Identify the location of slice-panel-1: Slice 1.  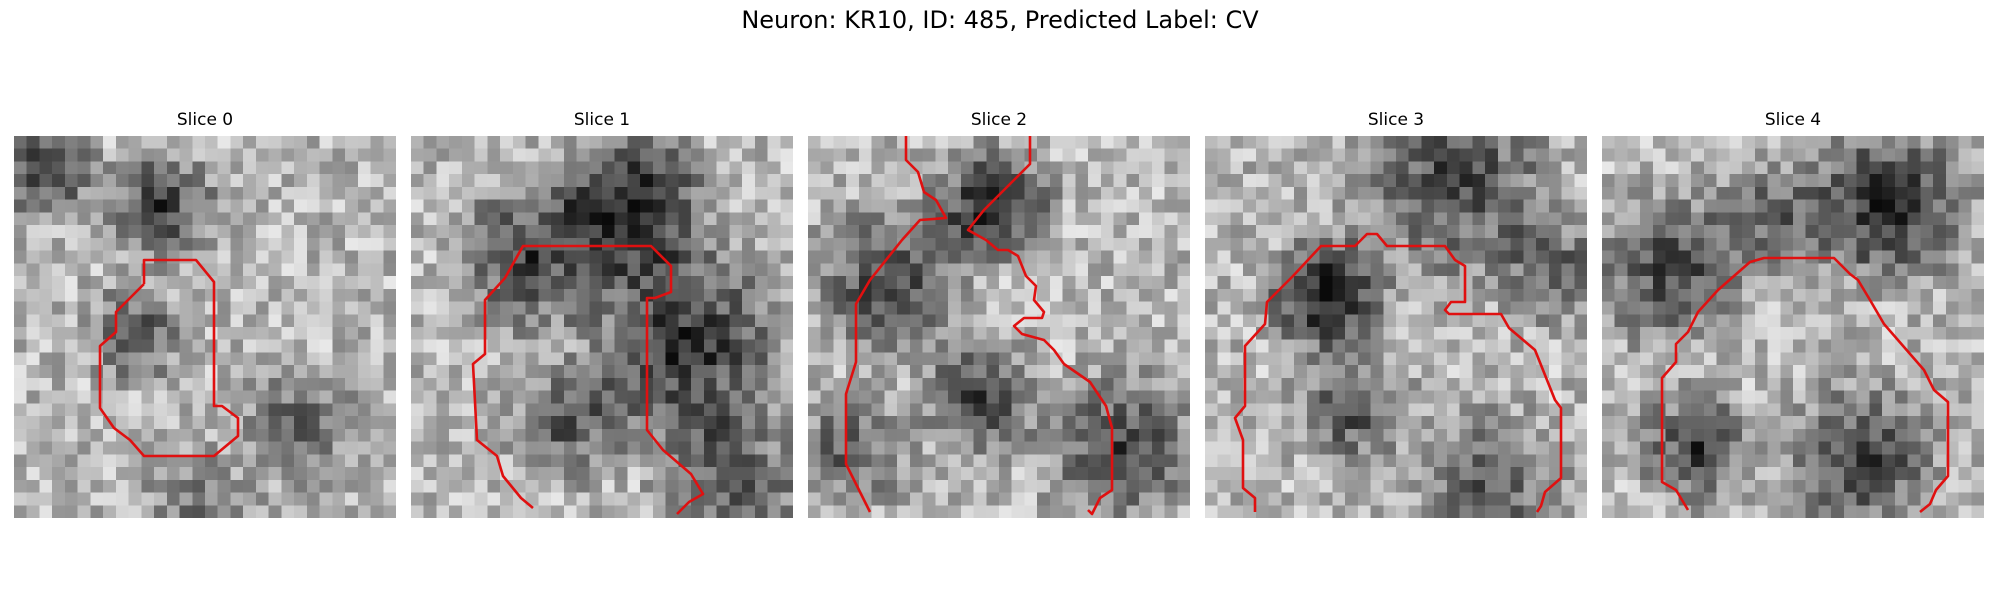
(602, 313).